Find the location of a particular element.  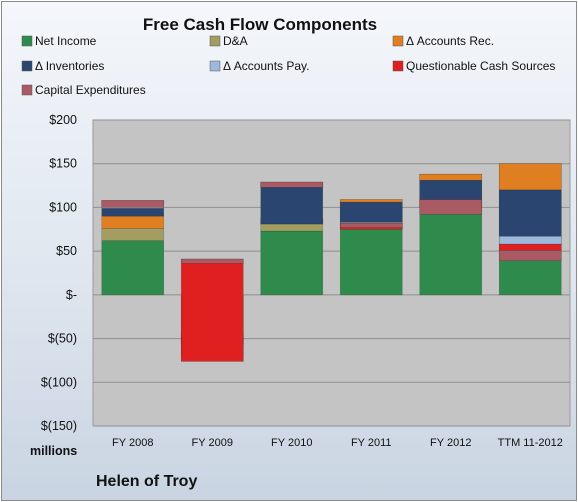

legend-label-accounts-pay: Δ Accounts Pay. is located at coordinates (266, 66).